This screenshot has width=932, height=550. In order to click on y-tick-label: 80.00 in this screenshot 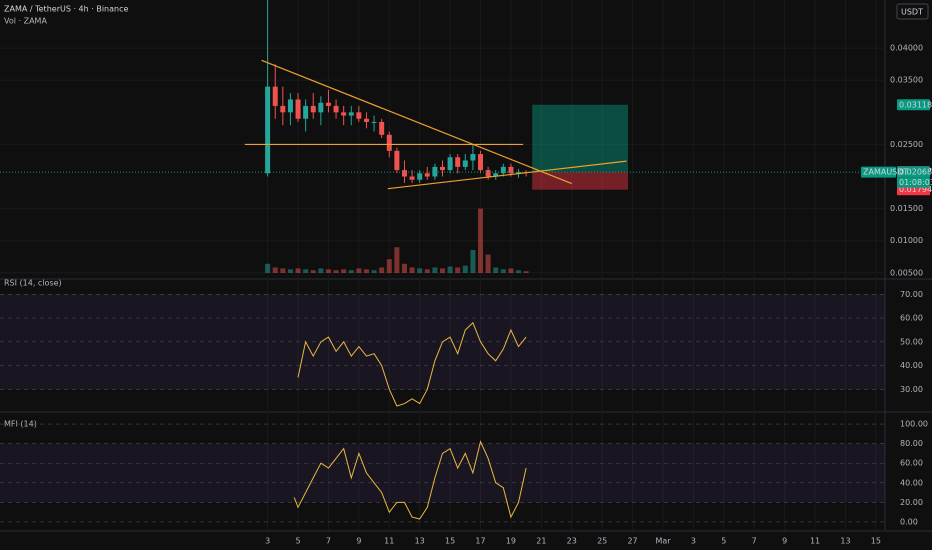, I will do `click(911, 443)`.